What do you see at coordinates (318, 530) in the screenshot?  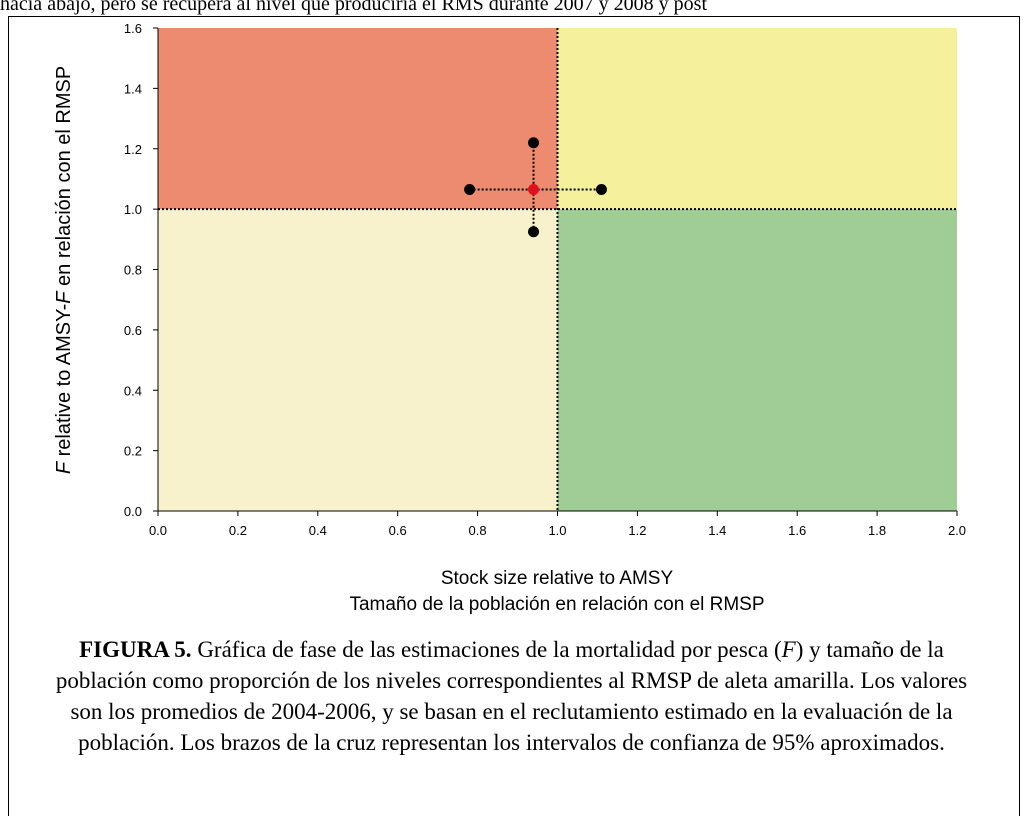 I see `x-tick-label: 0.4` at bounding box center [318, 530].